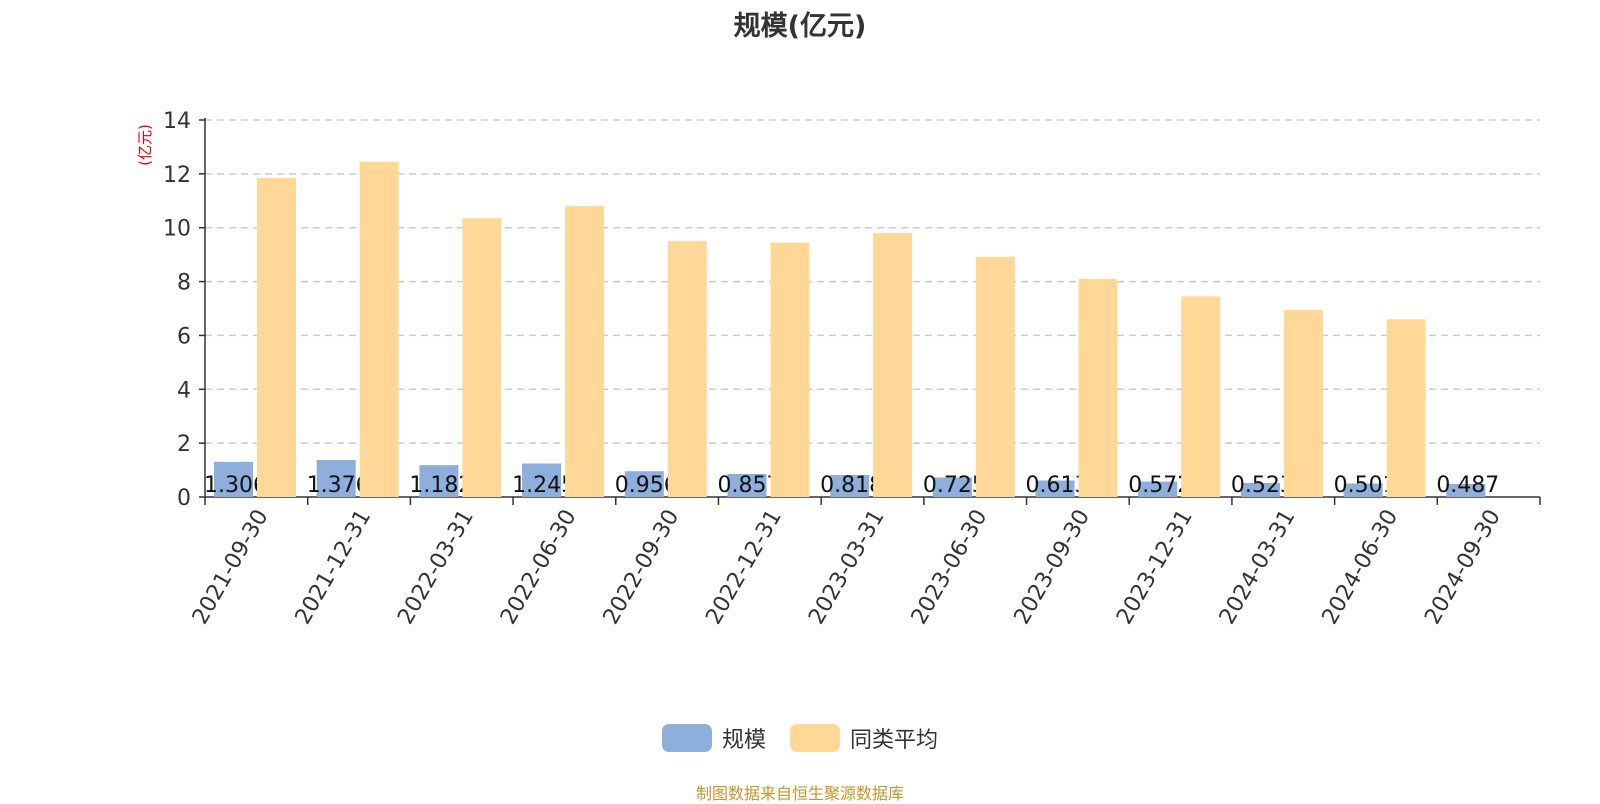 The height and width of the screenshot is (804, 1600). What do you see at coordinates (744, 567) in the screenshot?
I see `x-tick-label: 2022-12-31` at bounding box center [744, 567].